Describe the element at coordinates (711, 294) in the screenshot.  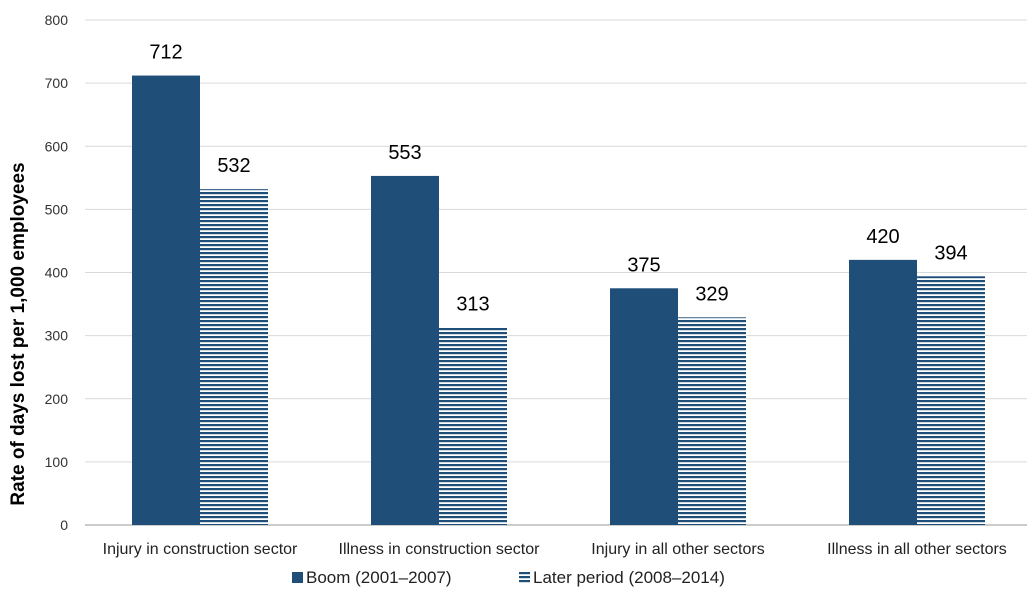
I see `data-label: 329` at that location.